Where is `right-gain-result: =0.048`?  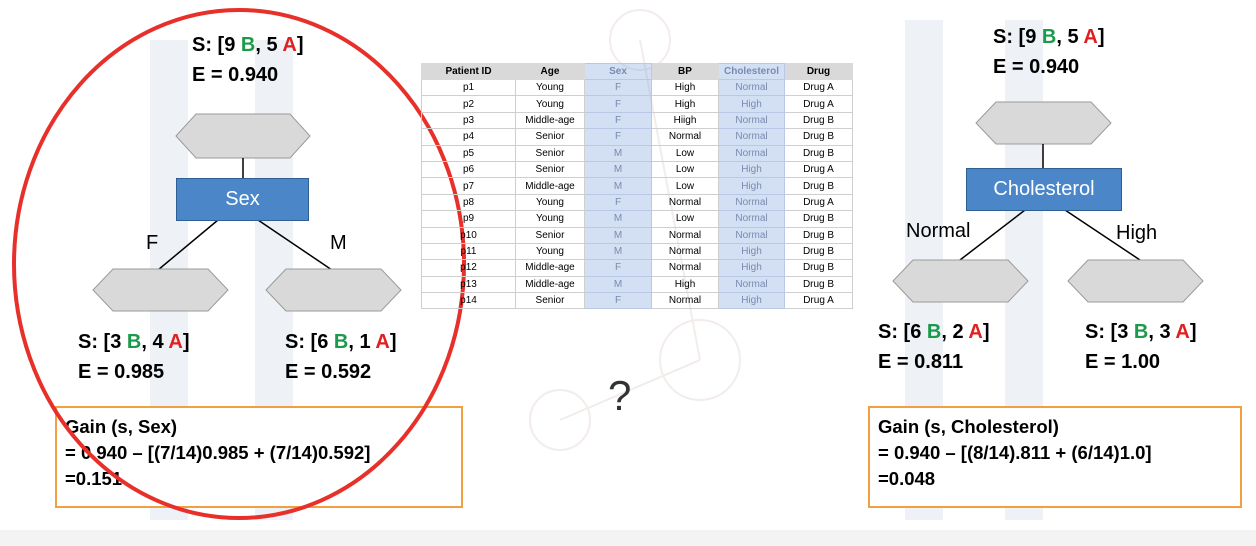 right-gain-result: =0.048 is located at coordinates (907, 478).